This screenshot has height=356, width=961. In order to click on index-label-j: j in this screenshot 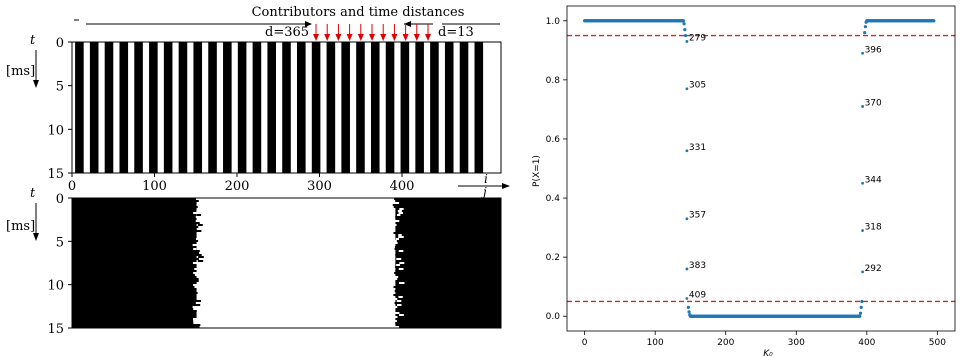, I will do `click(483, 192)`.